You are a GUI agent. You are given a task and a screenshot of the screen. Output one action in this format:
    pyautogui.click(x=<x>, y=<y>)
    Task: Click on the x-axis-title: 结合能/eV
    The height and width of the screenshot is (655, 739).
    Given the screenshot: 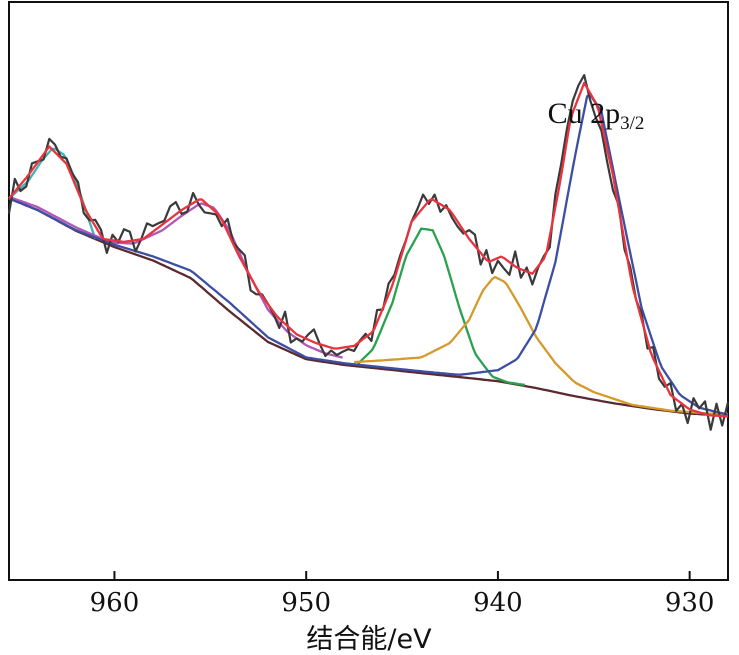 What is the action you would take?
    pyautogui.click(x=369, y=639)
    